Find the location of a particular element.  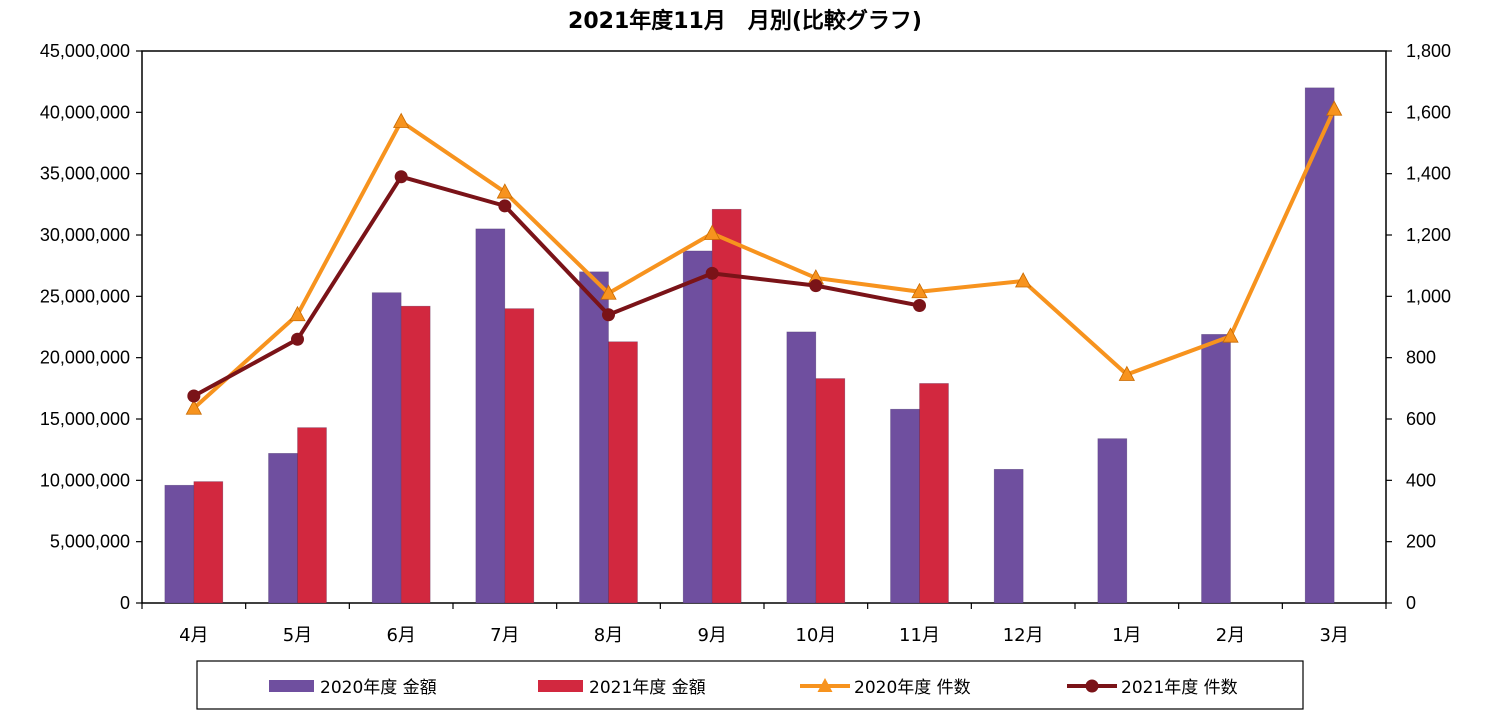

x-tick-label: 10月 is located at coordinates (815, 635).